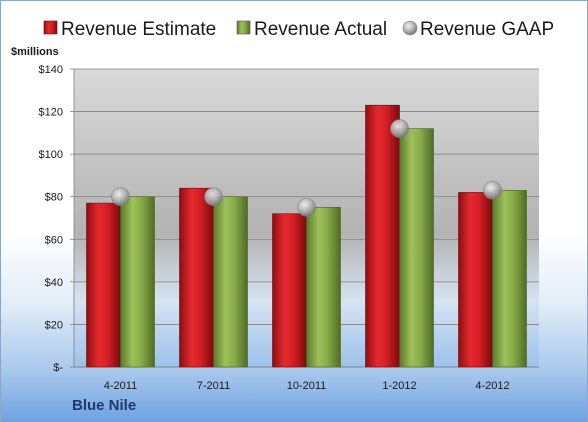  Describe the element at coordinates (138, 29) in the screenshot. I see `legend-label: Revenue Estimate` at that location.